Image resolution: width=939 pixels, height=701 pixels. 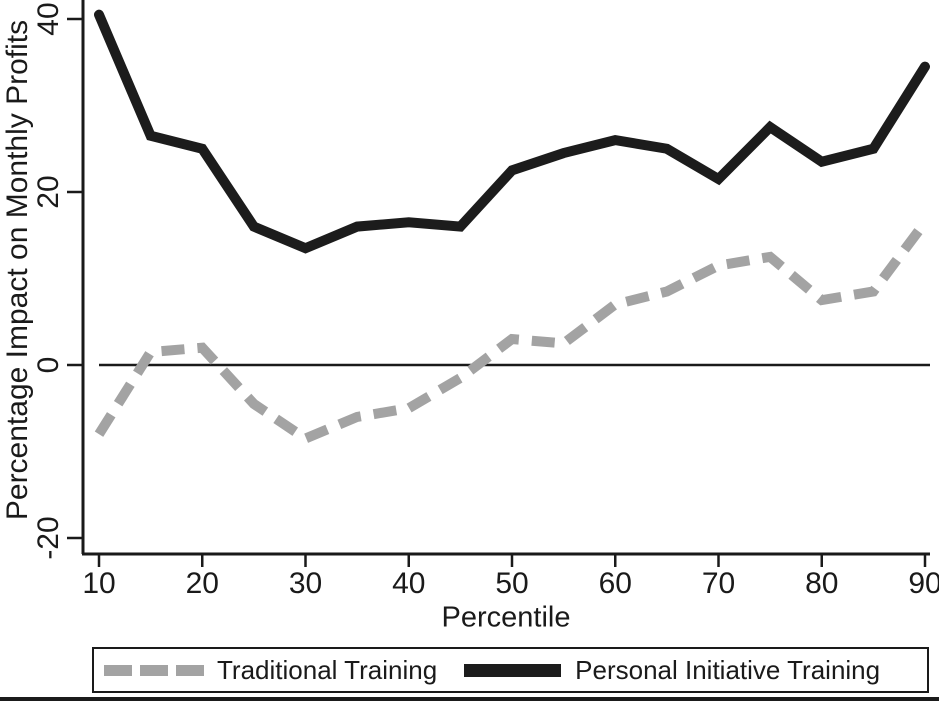 What do you see at coordinates (202, 583) in the screenshot?
I see `x-tick-label: 20` at bounding box center [202, 583].